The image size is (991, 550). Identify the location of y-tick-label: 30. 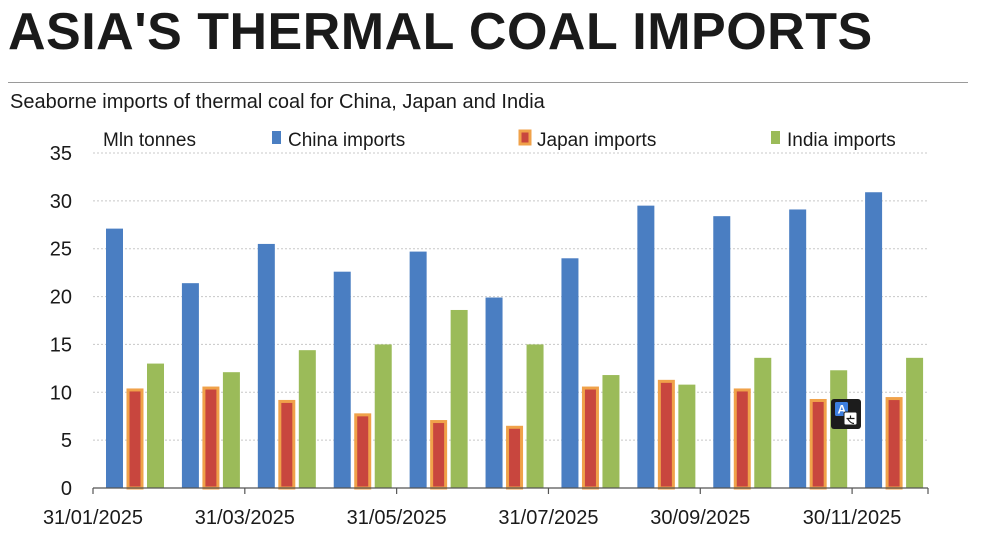
(61, 202).